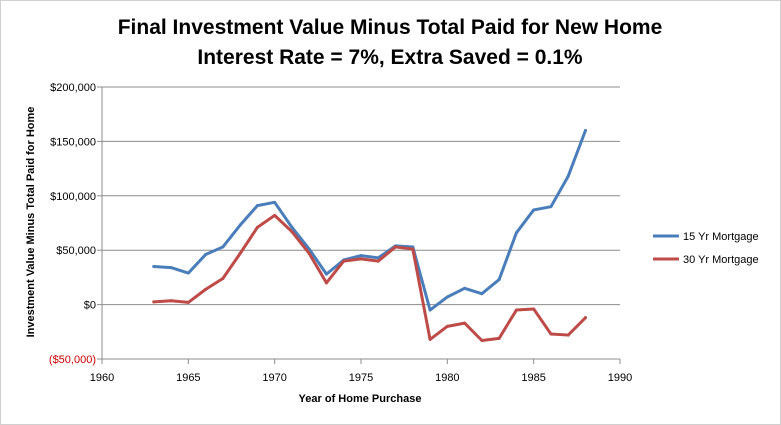 This screenshot has height=425, width=781. Describe the element at coordinates (447, 378) in the screenshot. I see `x-tick-label: 1980` at that location.